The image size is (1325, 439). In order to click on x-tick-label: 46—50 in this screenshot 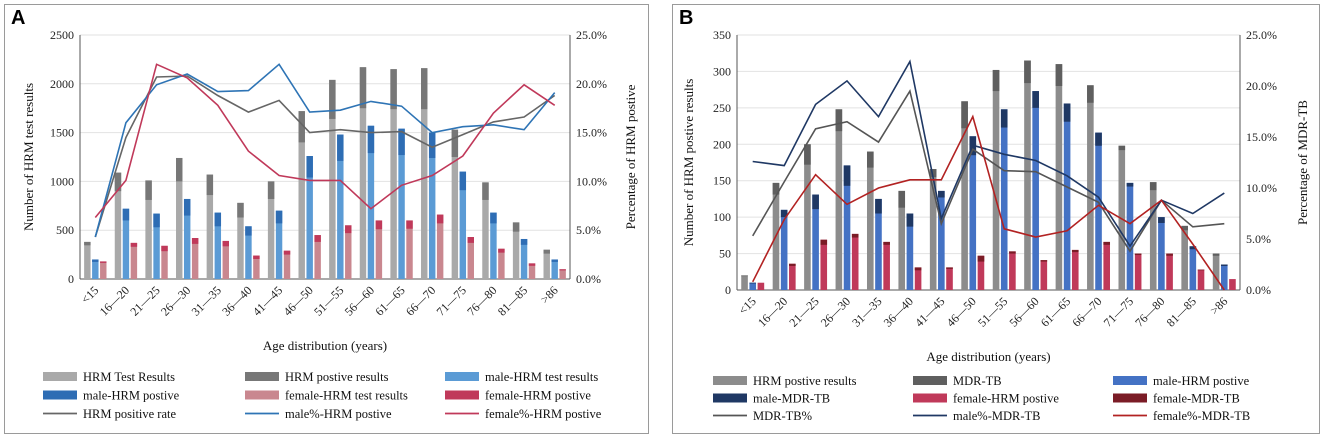, I will do `click(297, 300)`.